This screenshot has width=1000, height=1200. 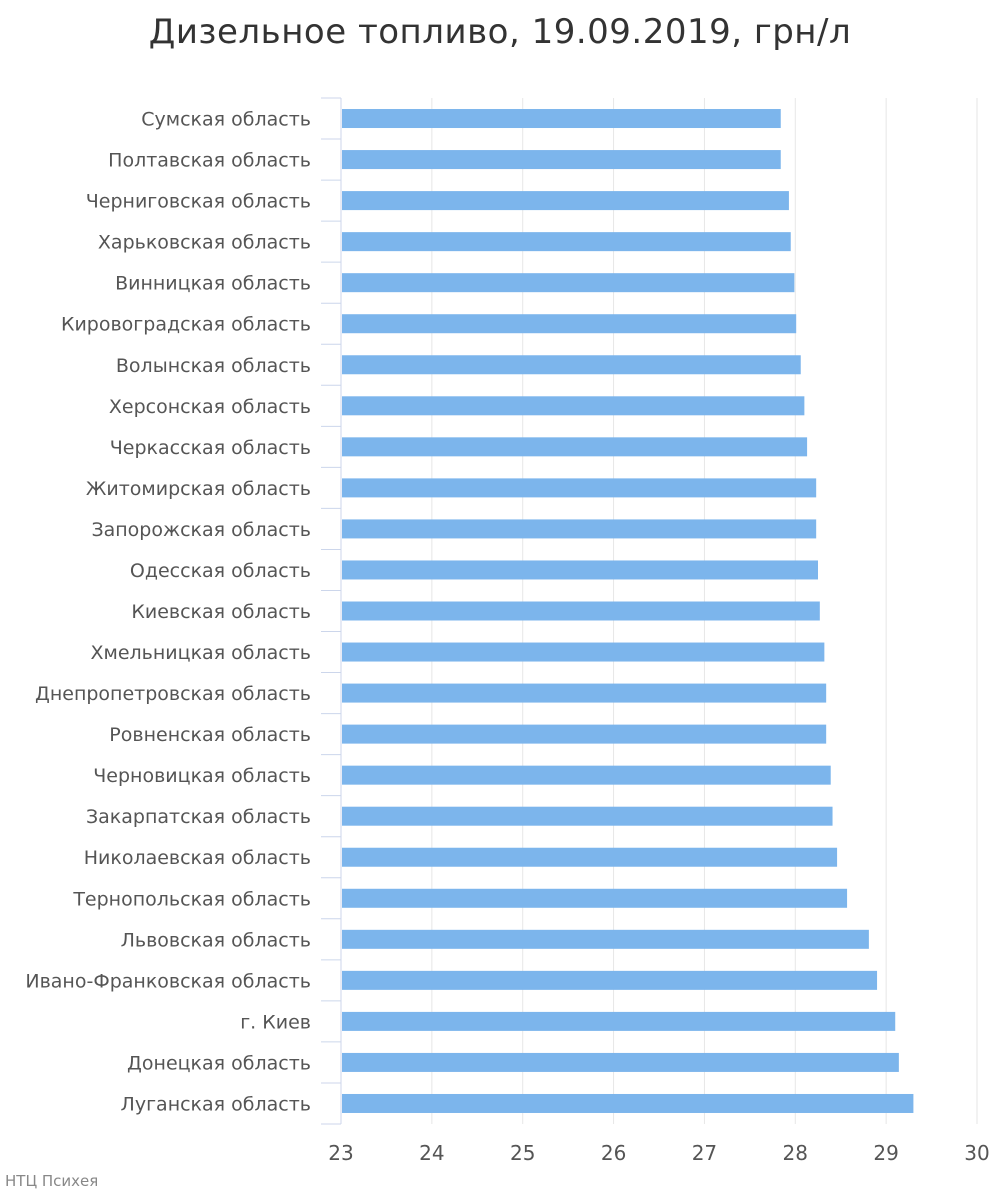 I want to click on x-tick-label: 29, so click(x=885, y=1153).